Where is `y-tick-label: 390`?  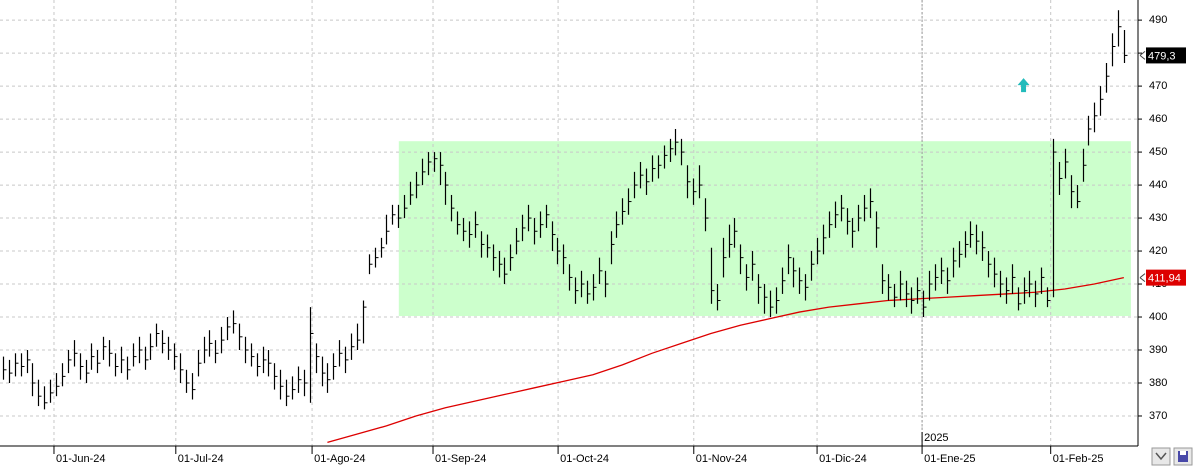
y-tick-label: 390 is located at coordinates (1158, 350).